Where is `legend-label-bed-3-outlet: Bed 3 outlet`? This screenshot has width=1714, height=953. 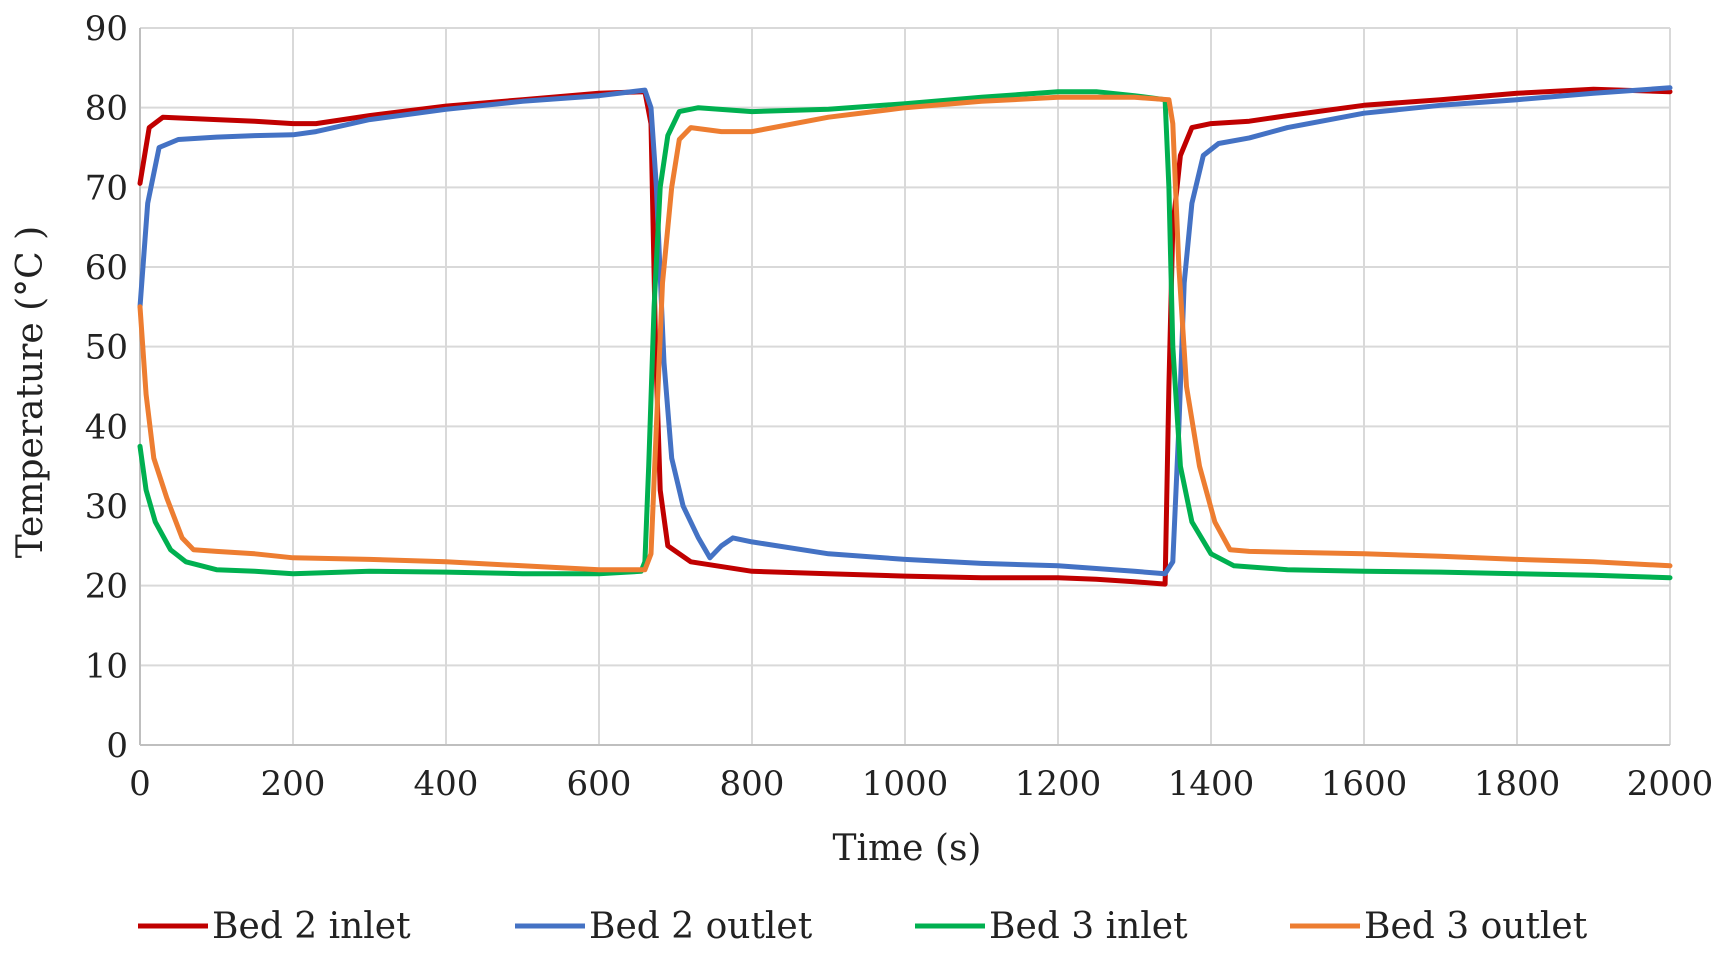 legend-label-bed-3-outlet: Bed 3 outlet is located at coordinates (1476, 926).